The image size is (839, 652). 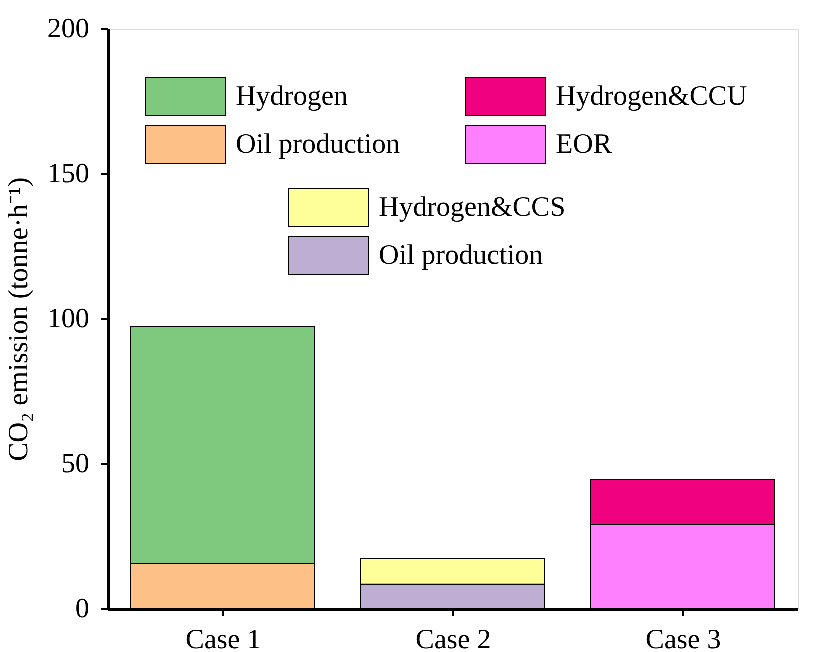 What do you see at coordinates (19, 320) in the screenshot?
I see `y-axis-title: CO₂ emission (tonne·h⁻¹)` at bounding box center [19, 320].